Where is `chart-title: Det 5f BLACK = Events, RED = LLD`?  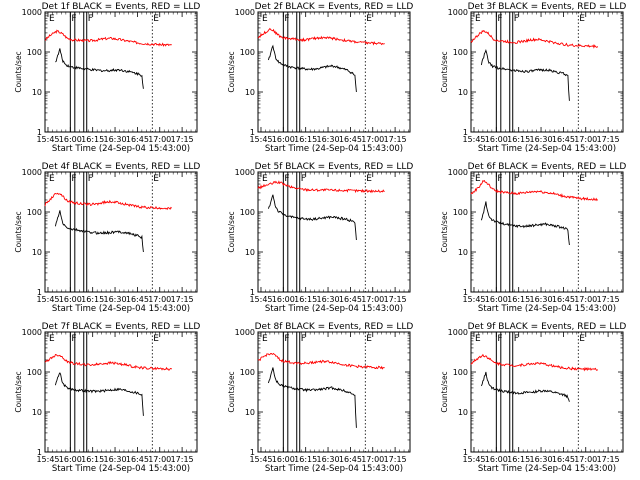
chart-title: Det 5f BLACK = Events, RED = LLD is located at coordinates (334, 167).